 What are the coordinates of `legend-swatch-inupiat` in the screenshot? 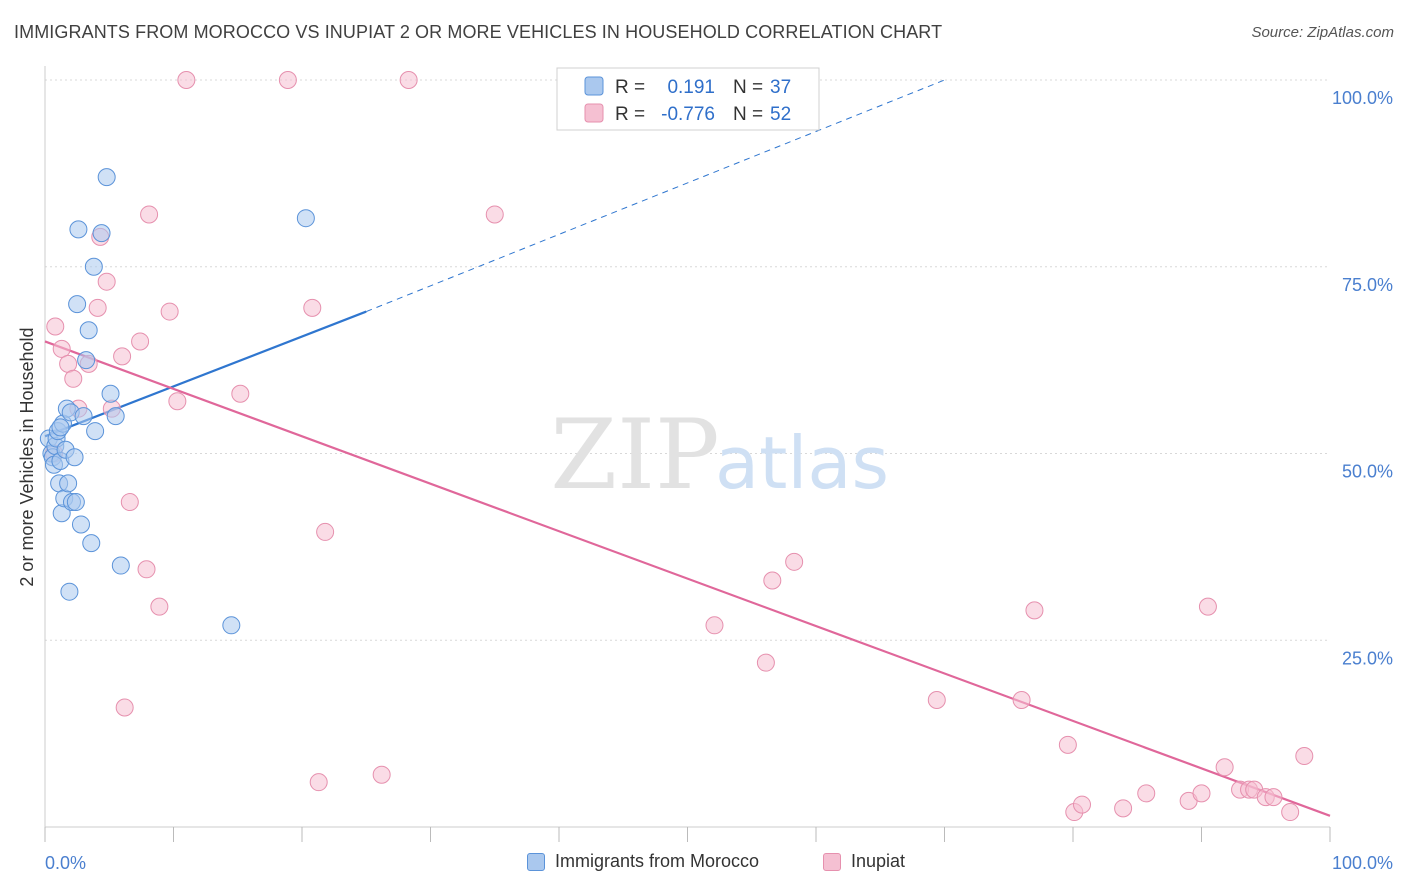 It's located at (594, 113).